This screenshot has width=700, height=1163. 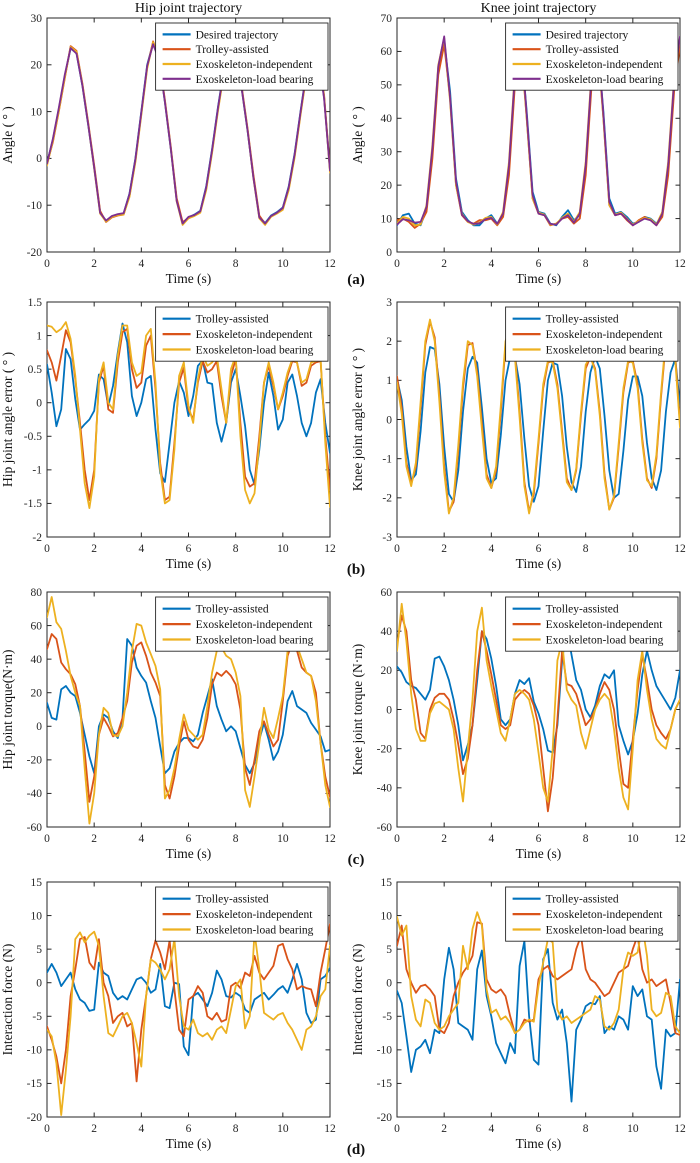 I want to click on x-tick-label: 8, so click(x=236, y=264).